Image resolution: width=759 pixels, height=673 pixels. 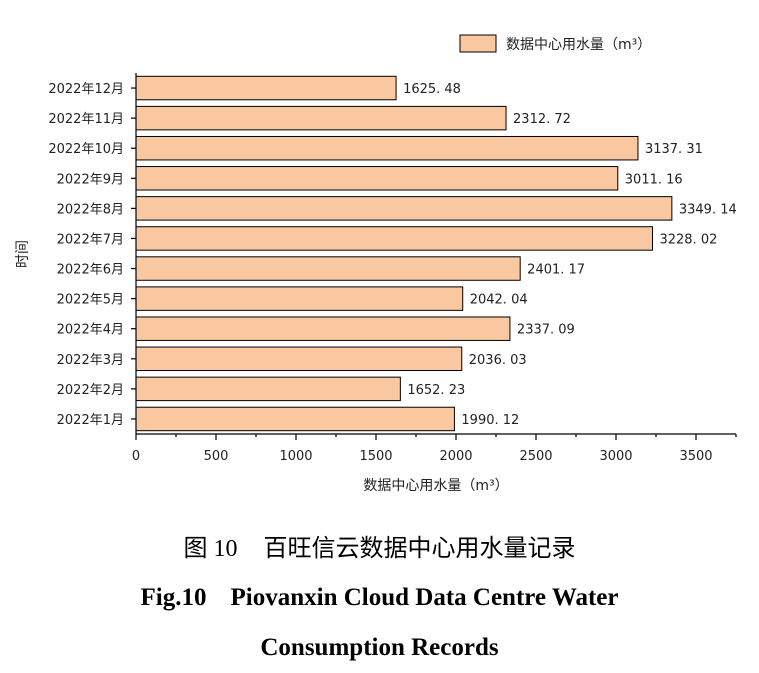 What do you see at coordinates (86, 149) in the screenshot?
I see `category-label-10: 2022年10月` at bounding box center [86, 149].